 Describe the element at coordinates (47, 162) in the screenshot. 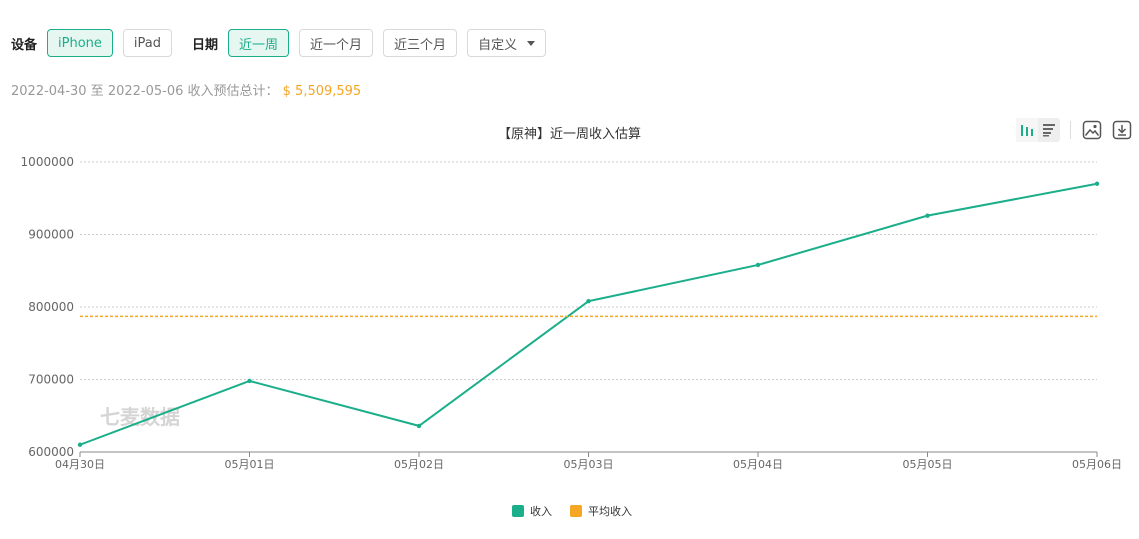

I see `y-tick-label: 1000000` at that location.